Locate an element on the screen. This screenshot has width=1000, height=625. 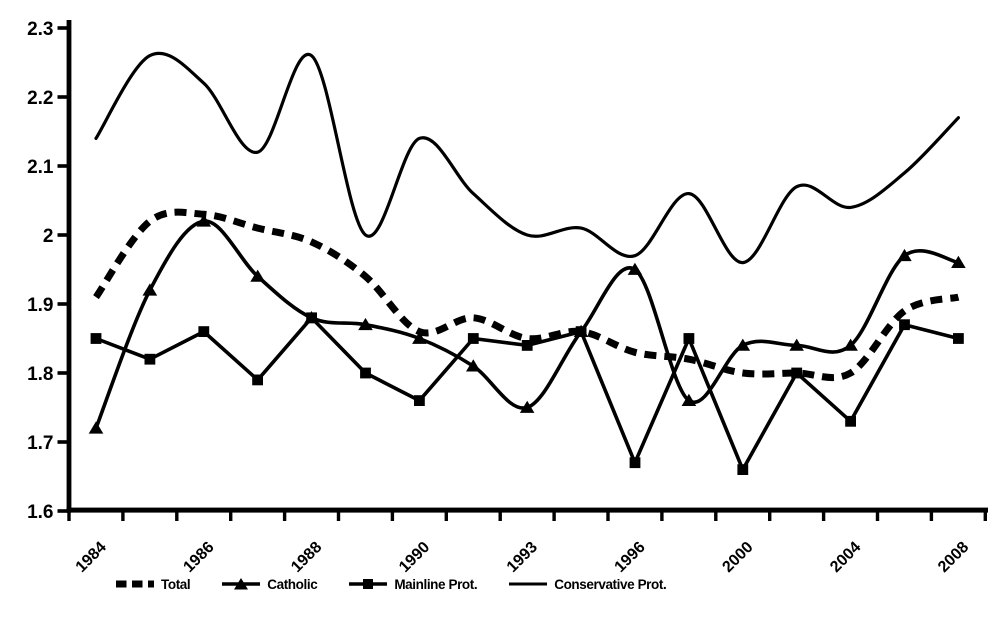
legend-label-conservative: Conservative Prot. is located at coordinates (610, 584).